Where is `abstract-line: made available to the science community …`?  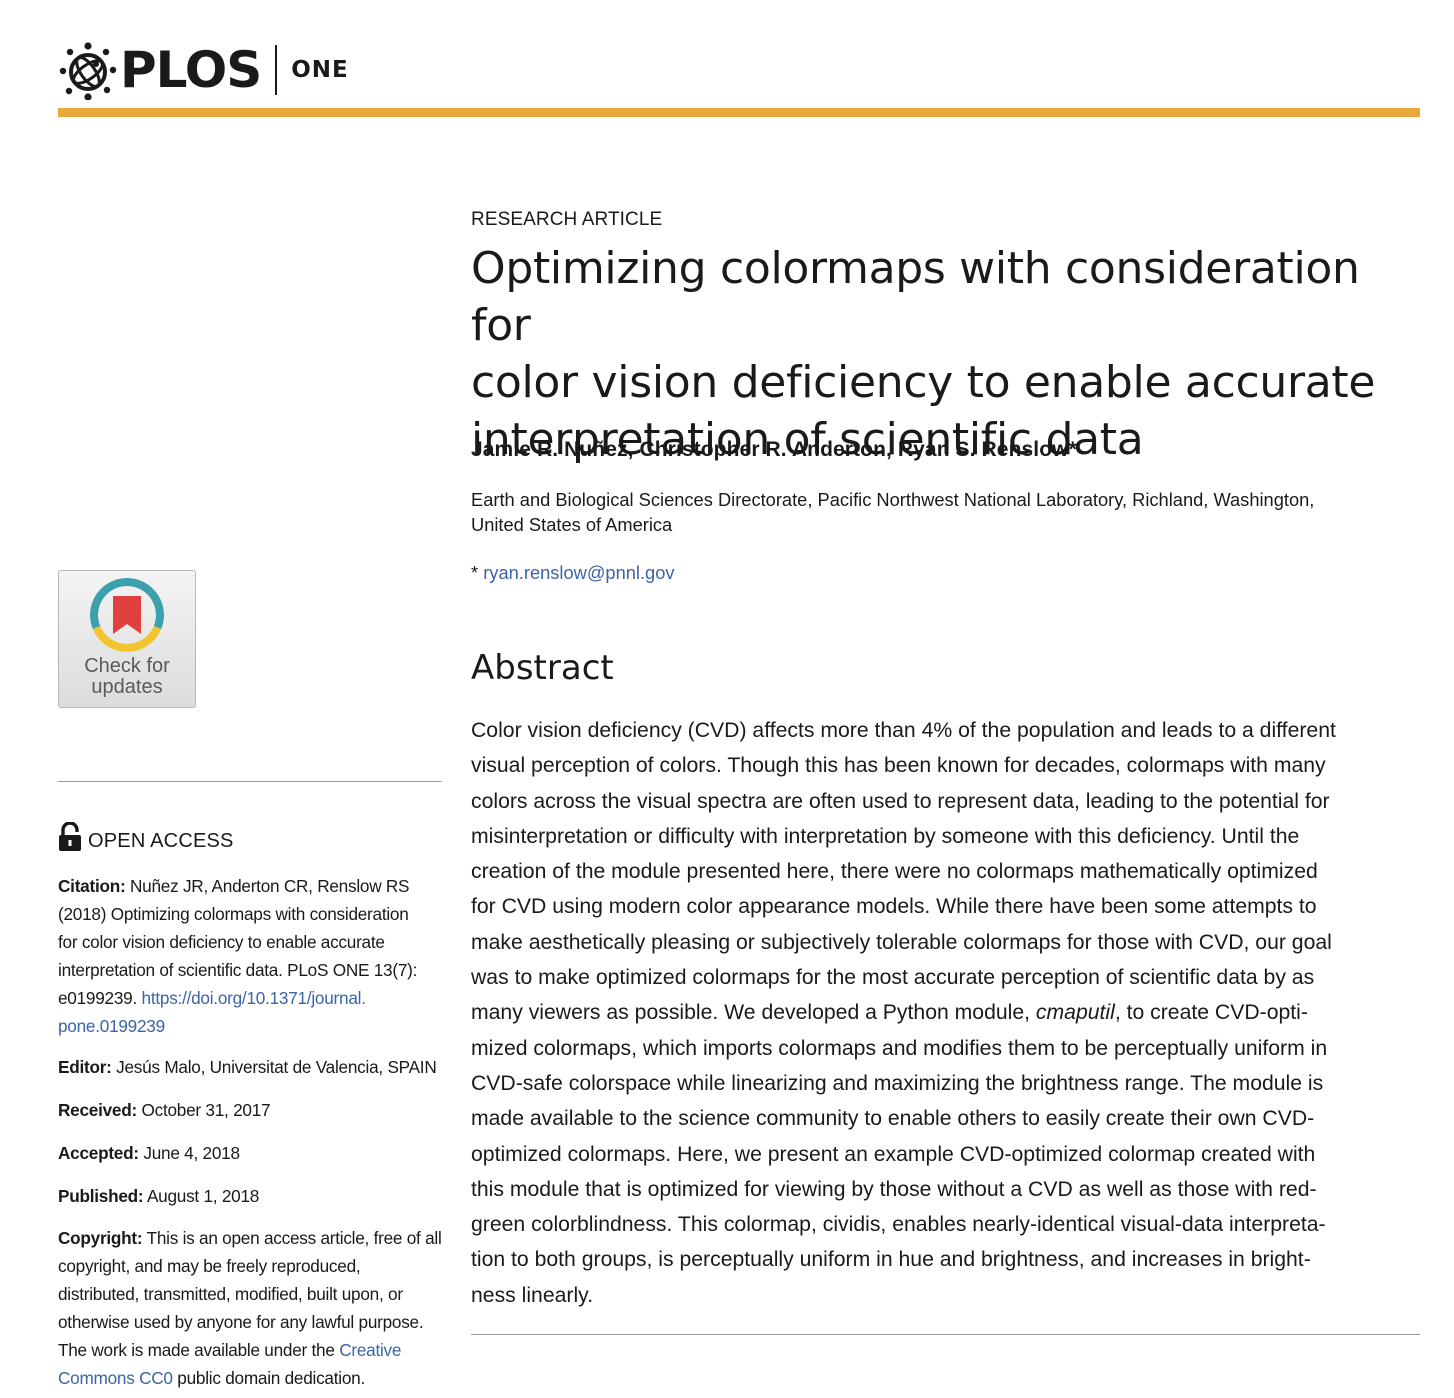
abstract-line: made available to the science community … is located at coordinates (893, 1119).